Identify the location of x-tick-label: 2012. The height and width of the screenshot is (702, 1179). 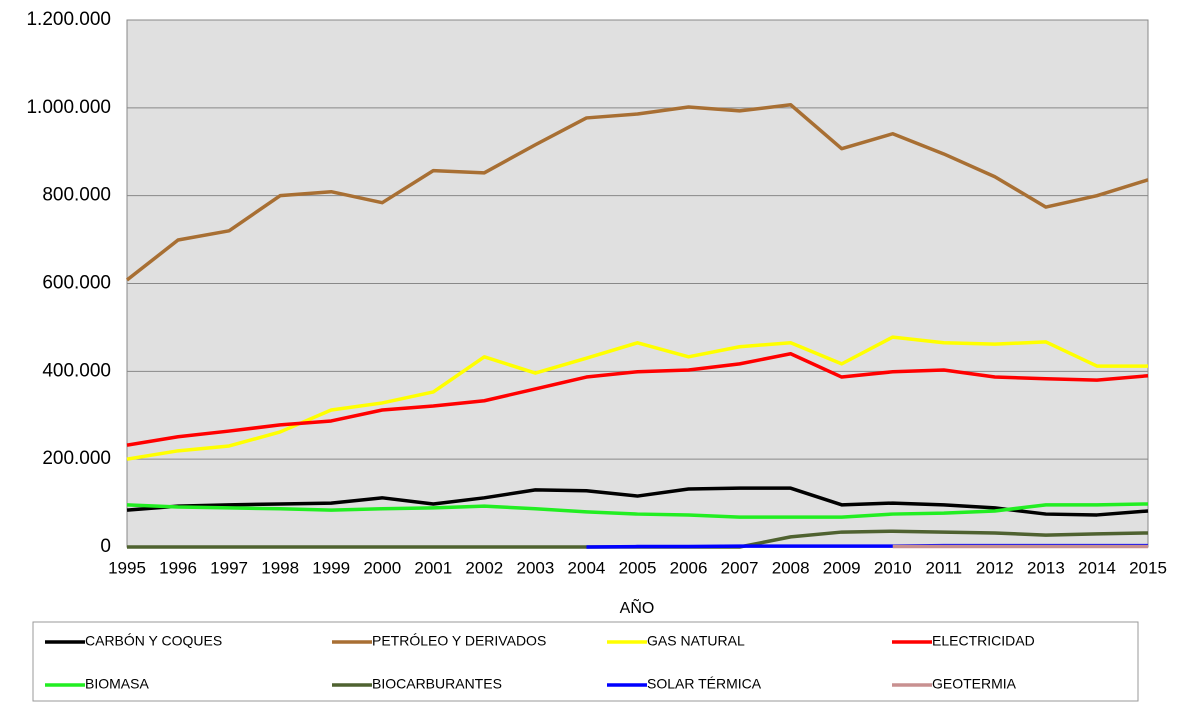
(995, 567).